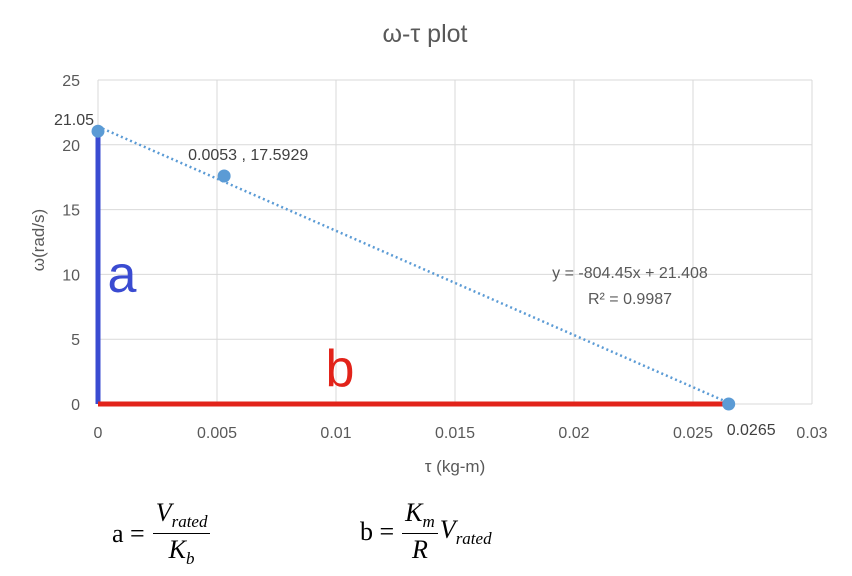 The image size is (852, 576). I want to click on x-tick-label: 0.015, so click(455, 433).